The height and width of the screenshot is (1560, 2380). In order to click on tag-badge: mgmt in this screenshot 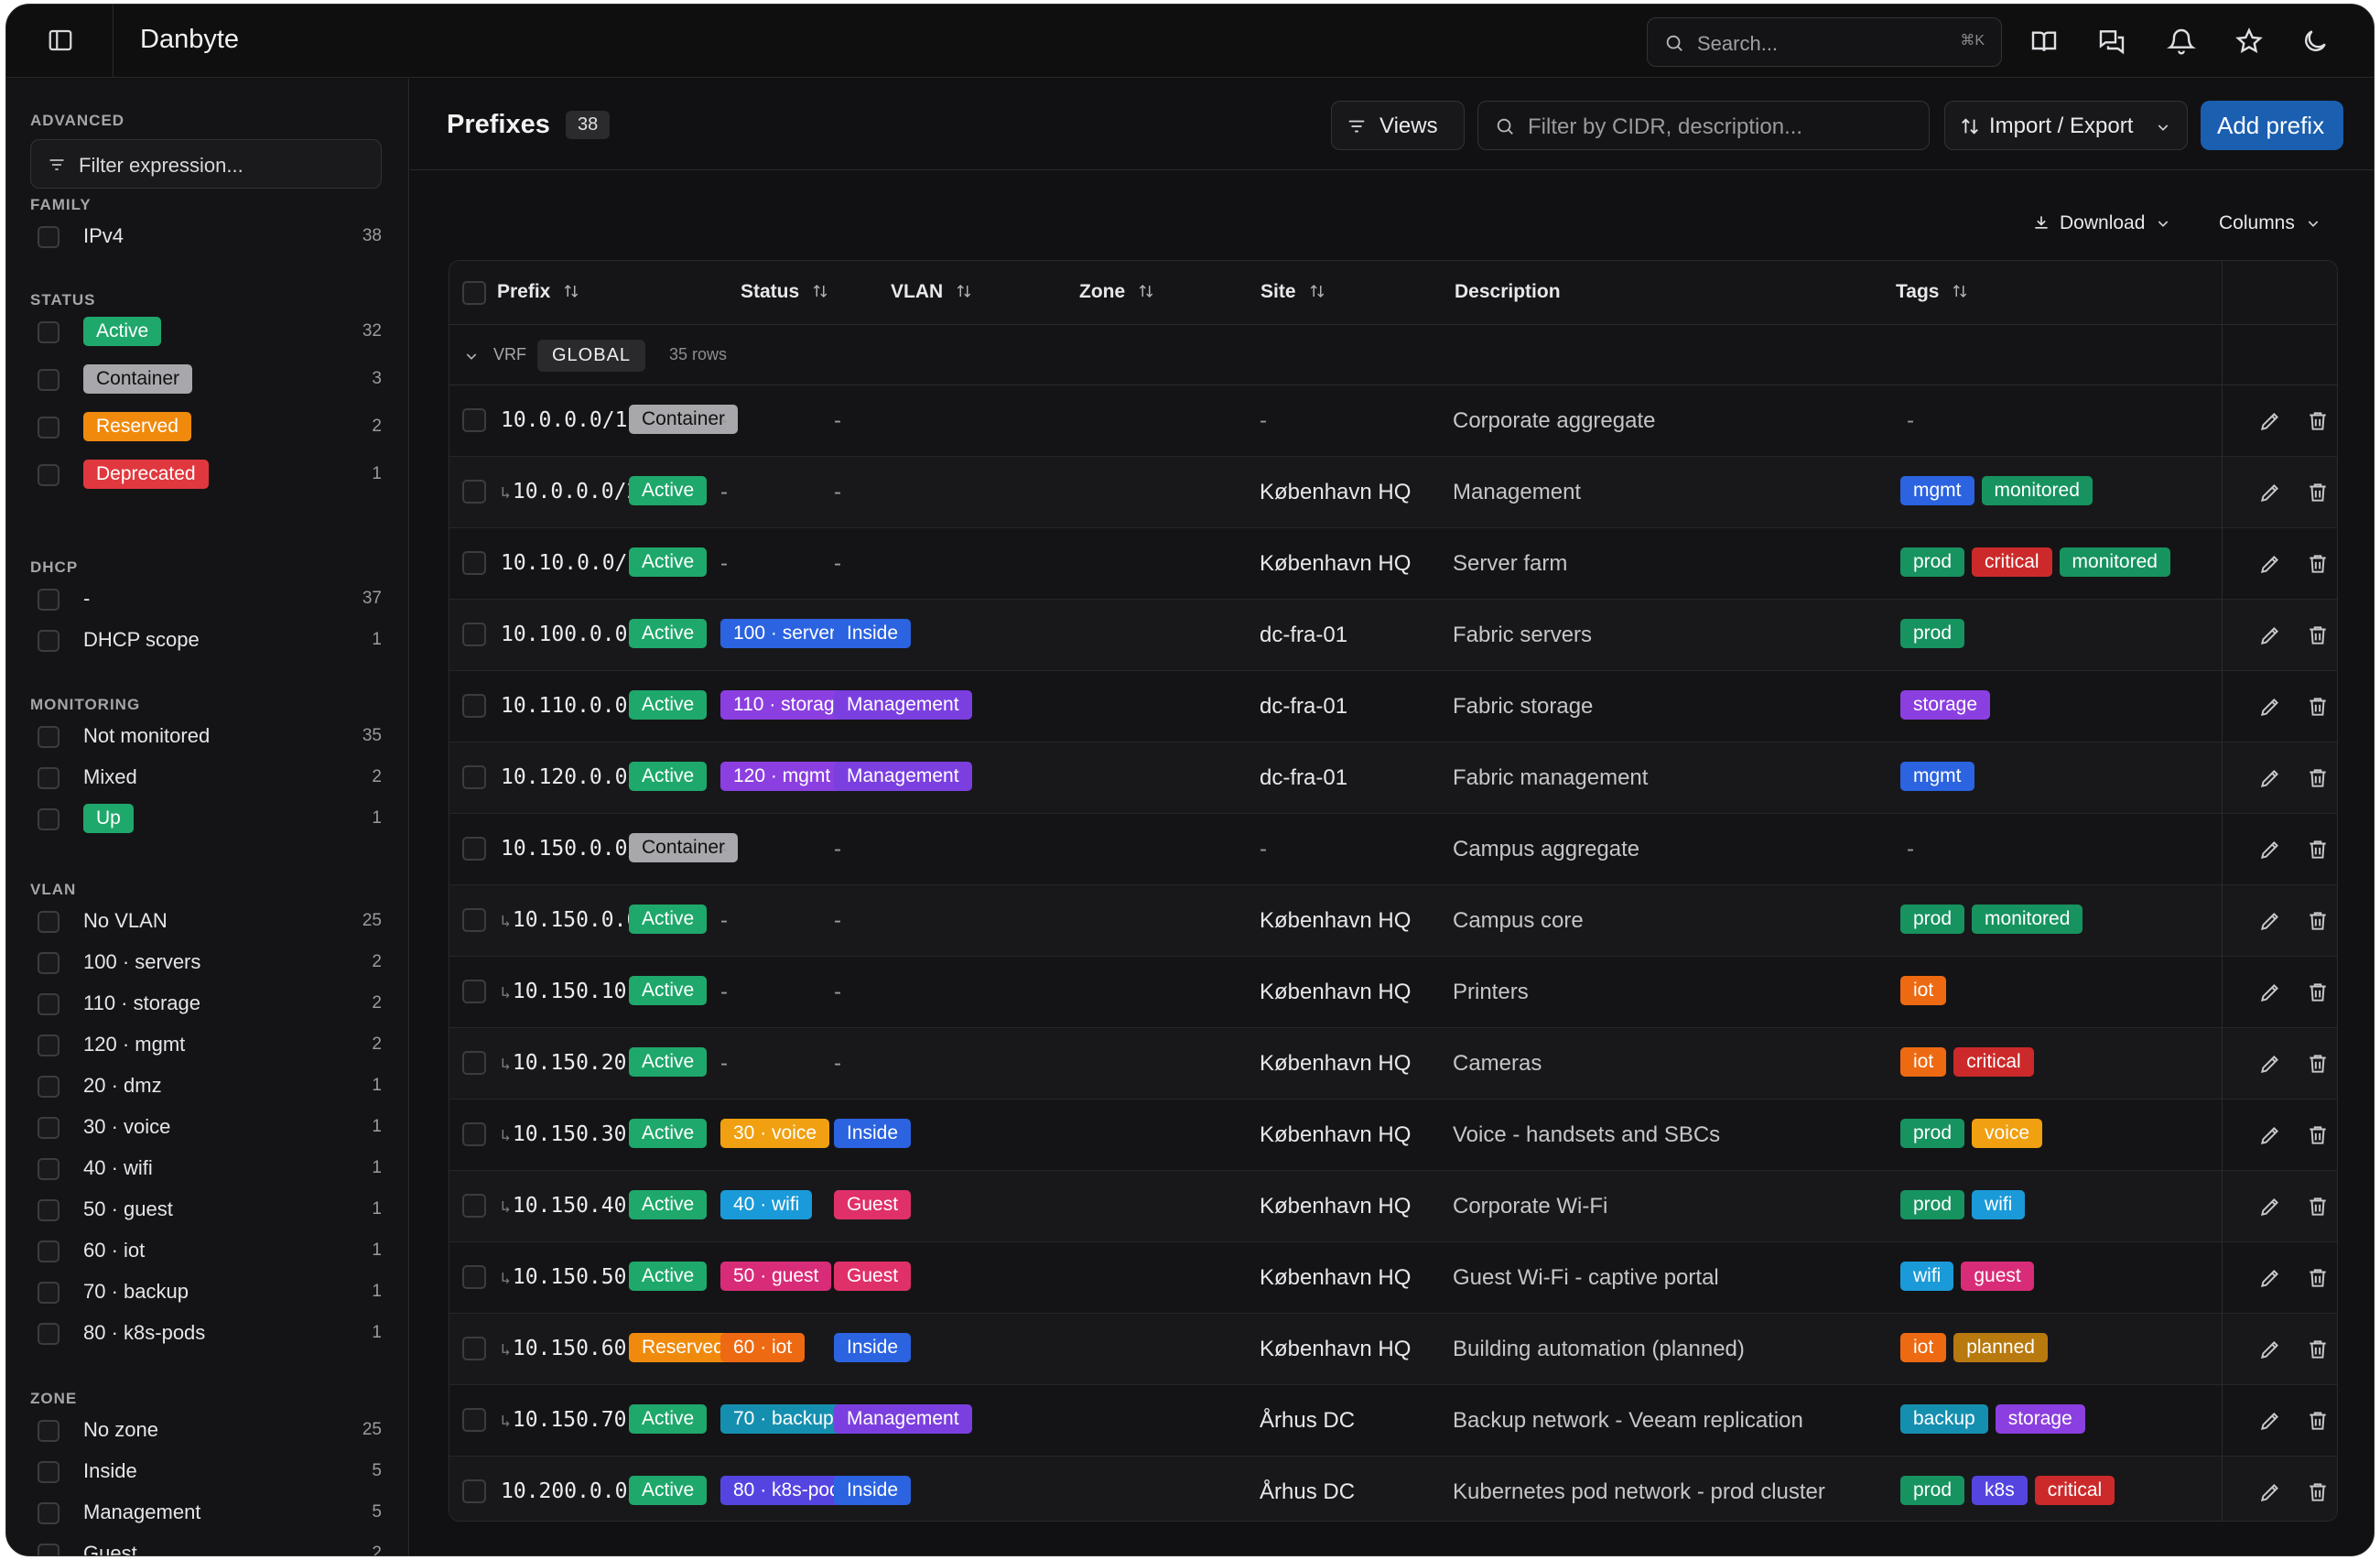, I will do `click(1937, 490)`.